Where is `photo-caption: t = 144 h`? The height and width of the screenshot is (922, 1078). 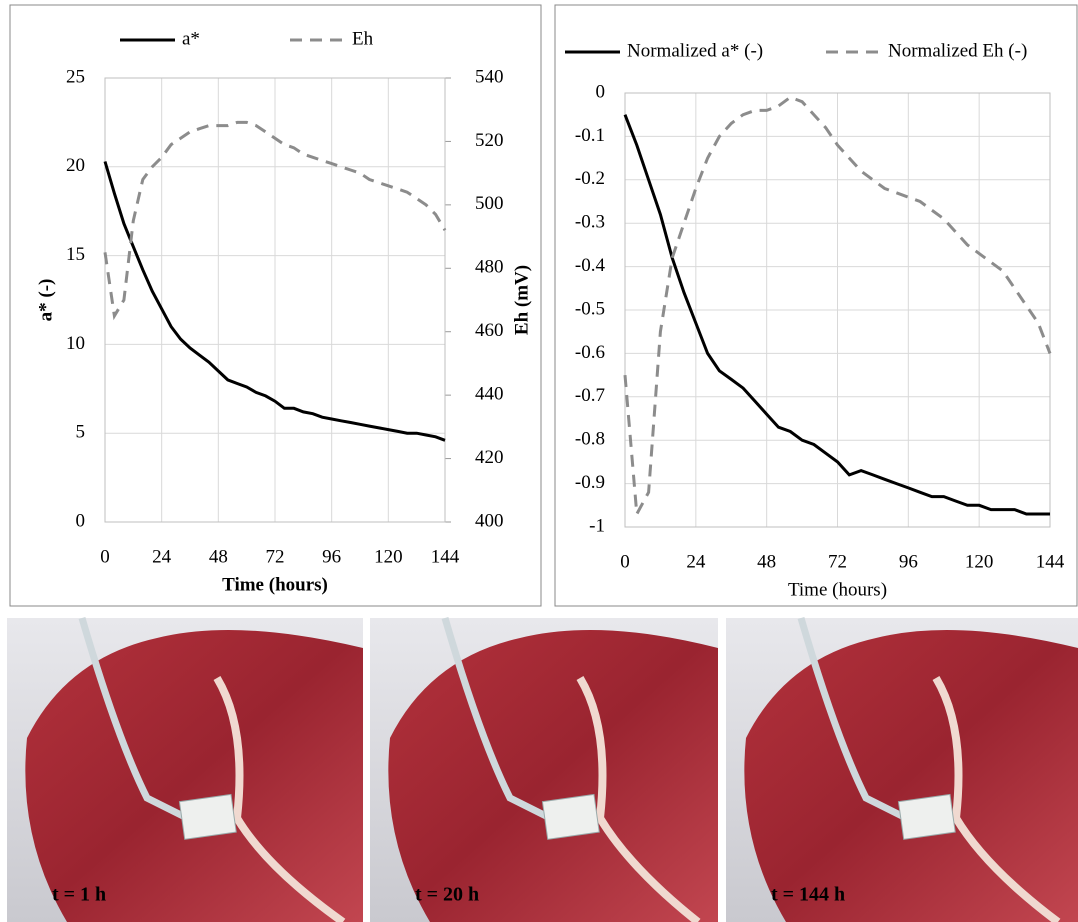 photo-caption: t = 144 h is located at coordinates (808, 895).